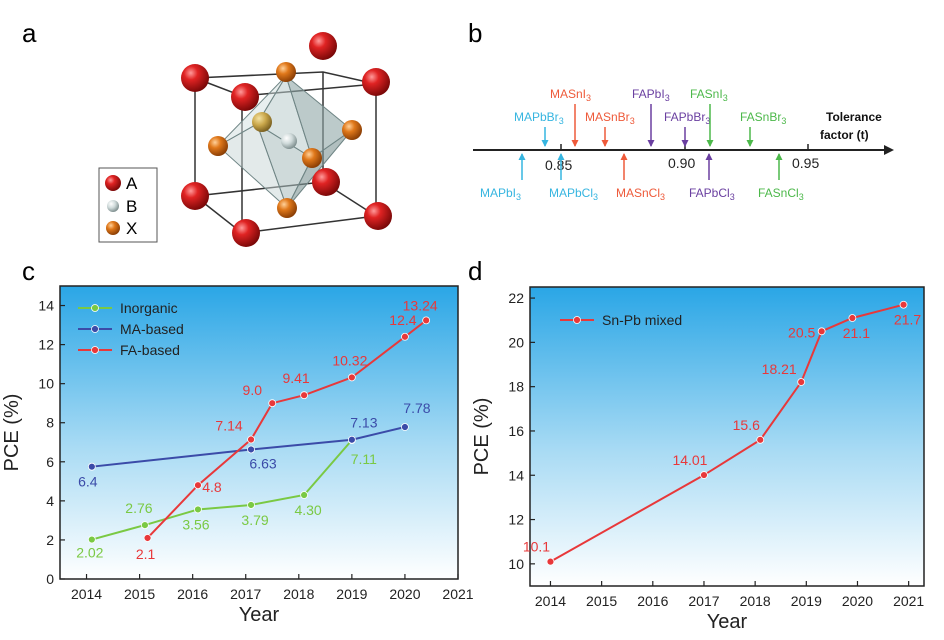 The height and width of the screenshot is (640, 944). I want to click on axis-arrow-icon, so click(889, 150).